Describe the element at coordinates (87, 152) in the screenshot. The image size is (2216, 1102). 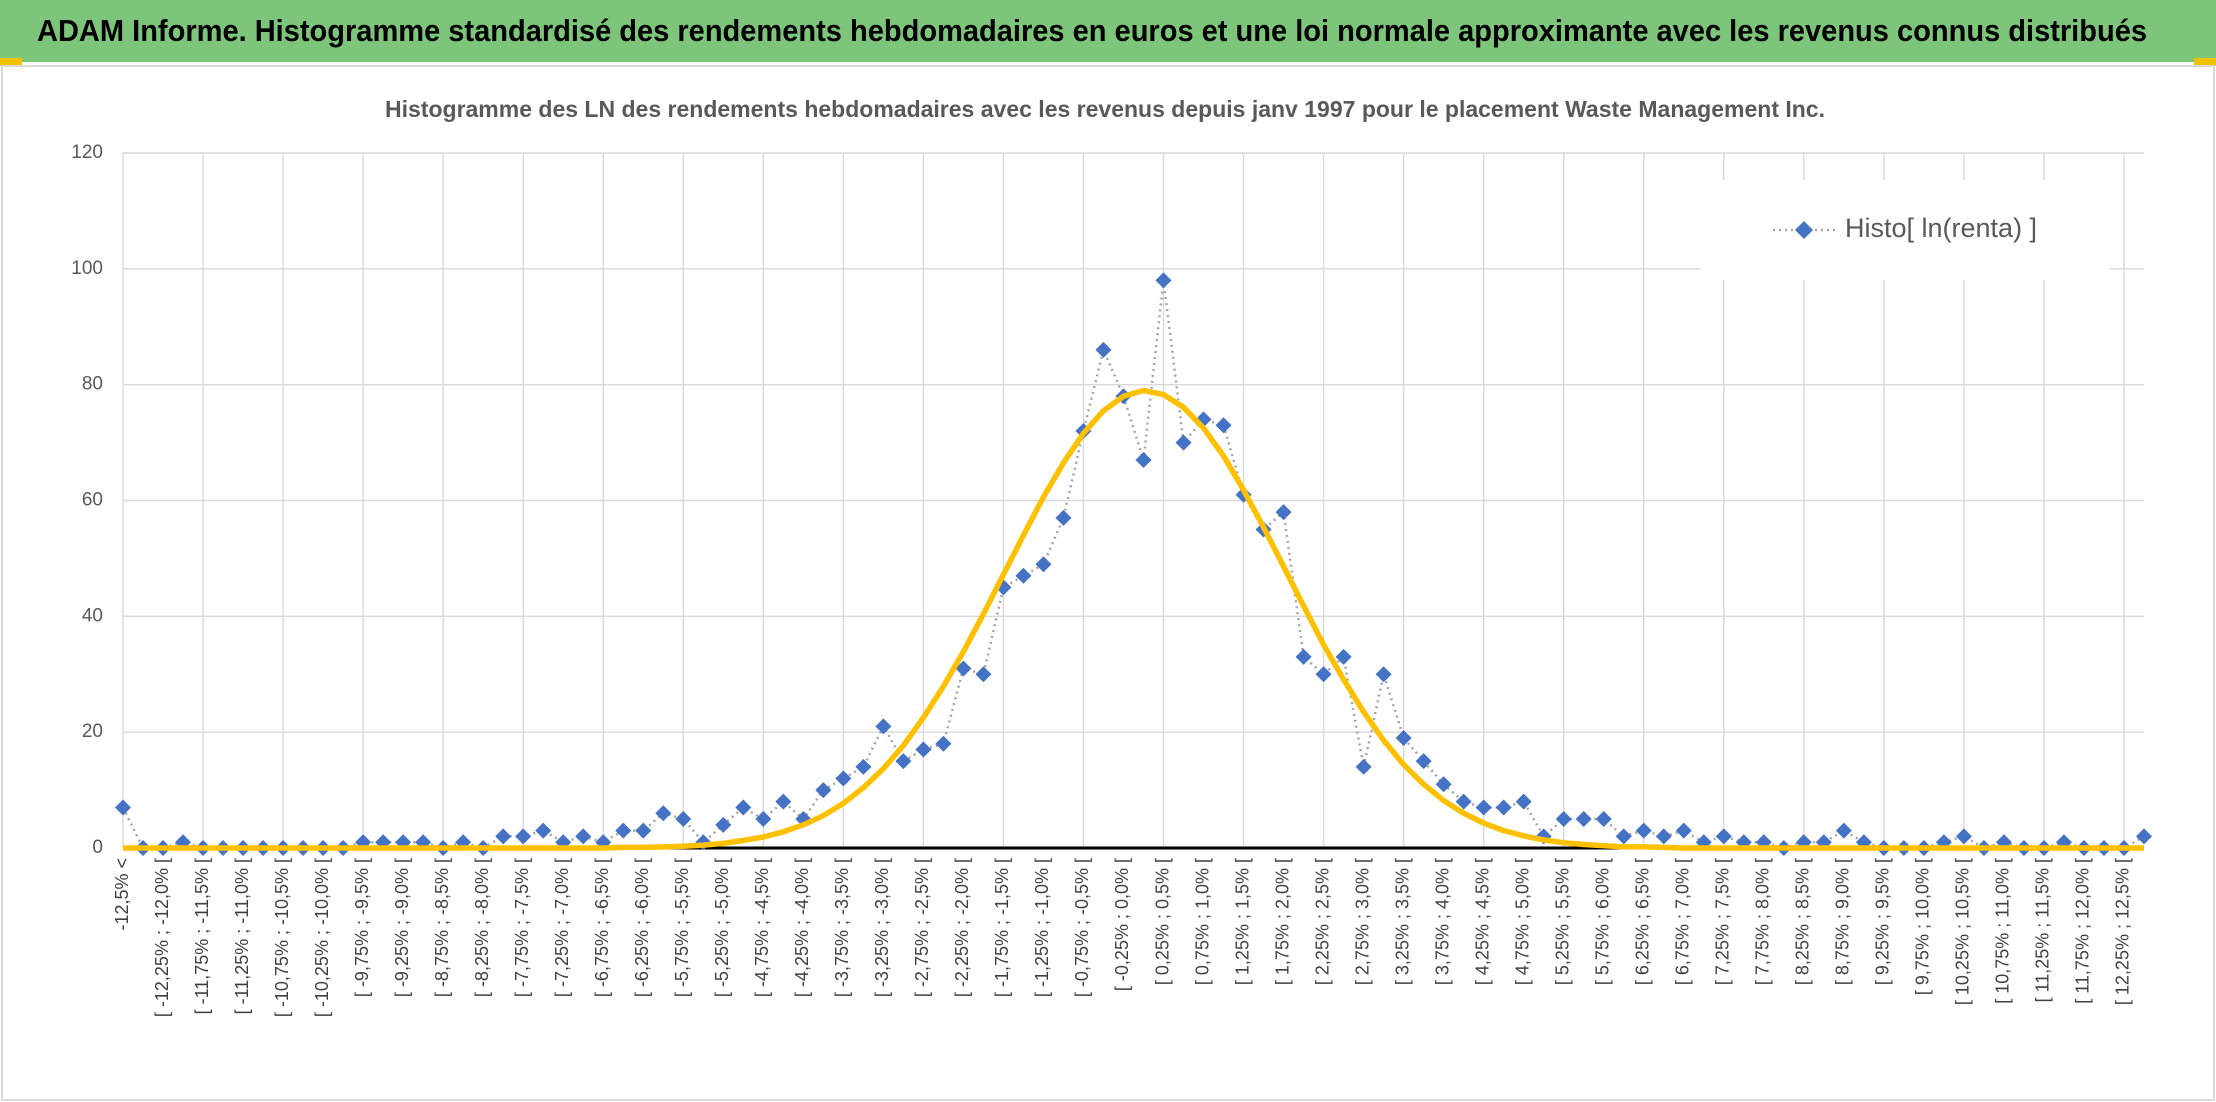
I see `y-tick-label: 120` at that location.